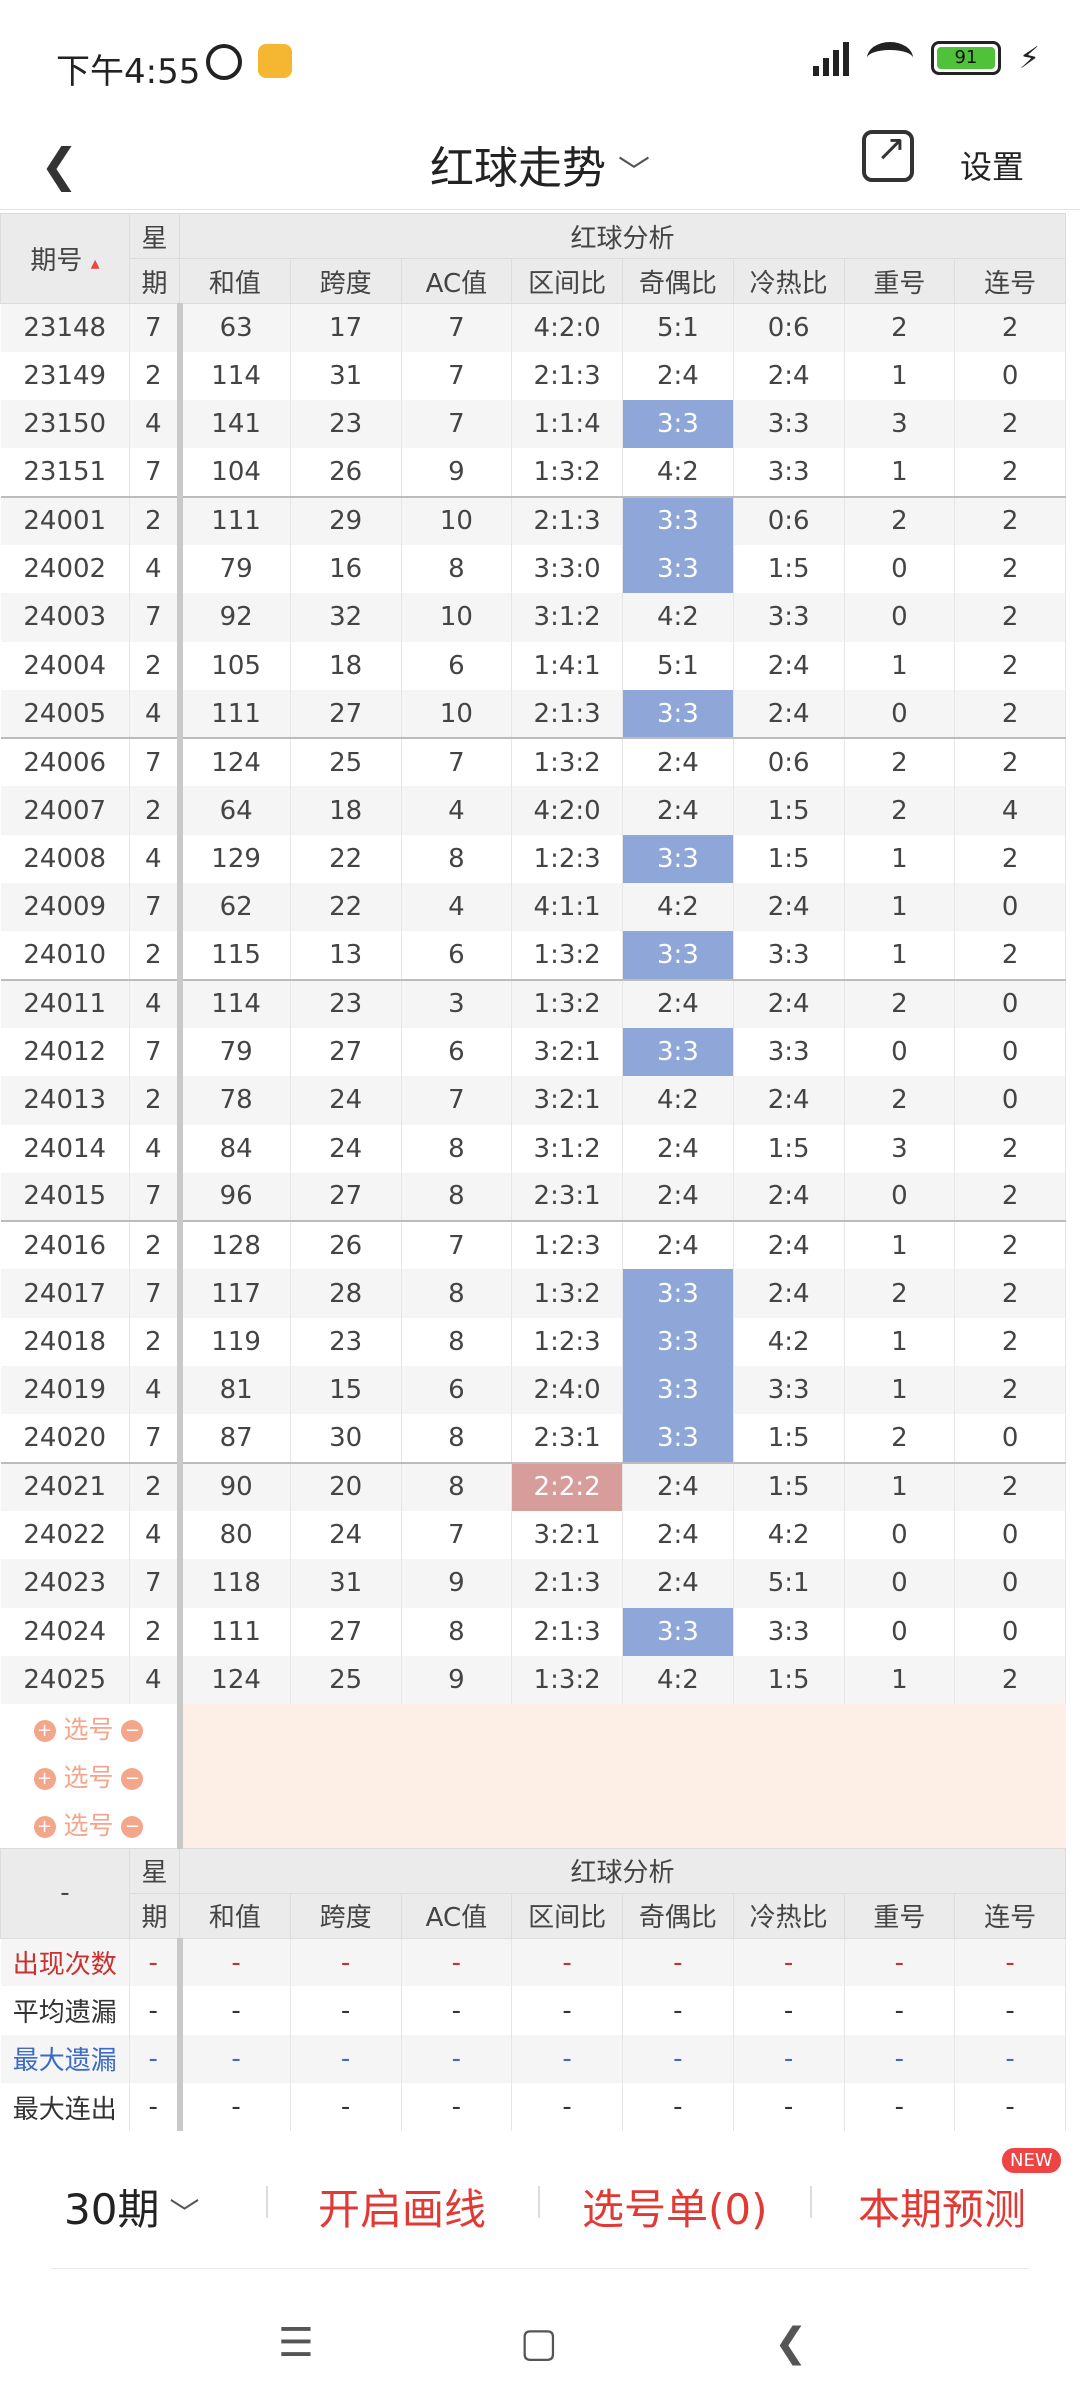  What do you see at coordinates (156, 1197) in the screenshot?
I see `week-cell: 7` at bounding box center [156, 1197].